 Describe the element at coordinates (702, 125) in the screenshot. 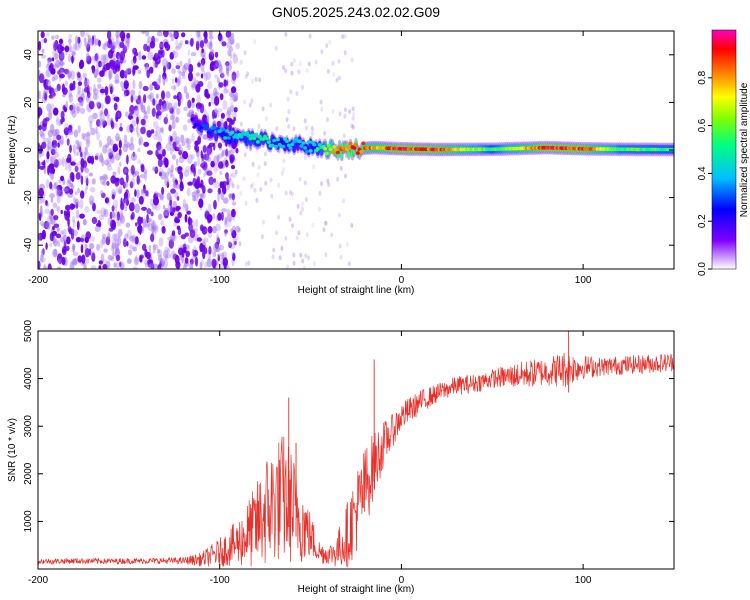

I see `colorbar-tick-label: 0.6` at that location.